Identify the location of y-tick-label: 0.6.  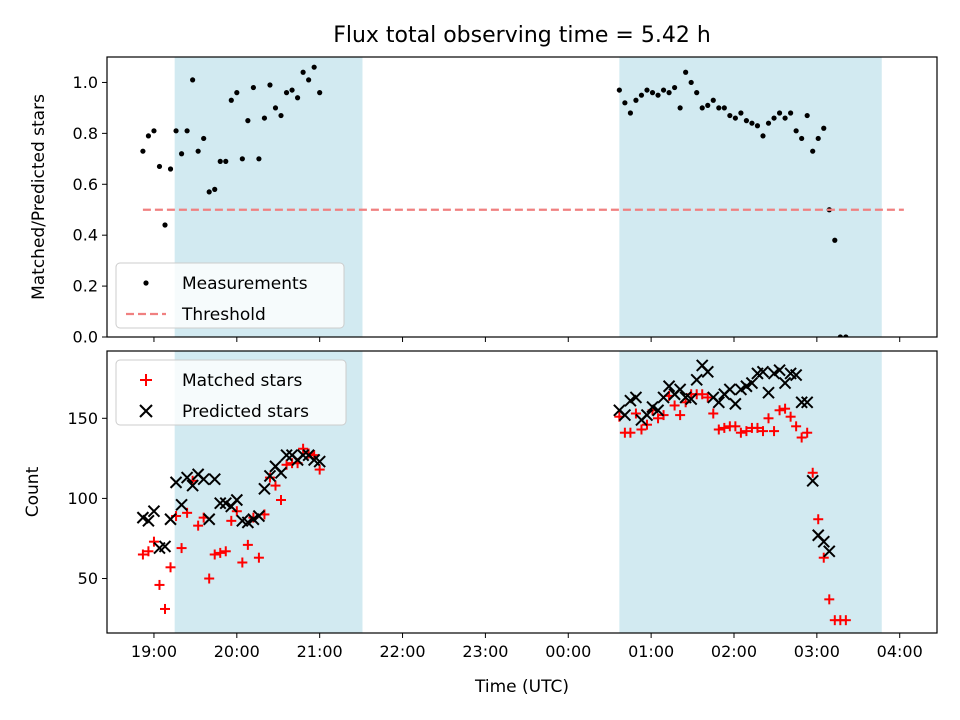
(85, 184).